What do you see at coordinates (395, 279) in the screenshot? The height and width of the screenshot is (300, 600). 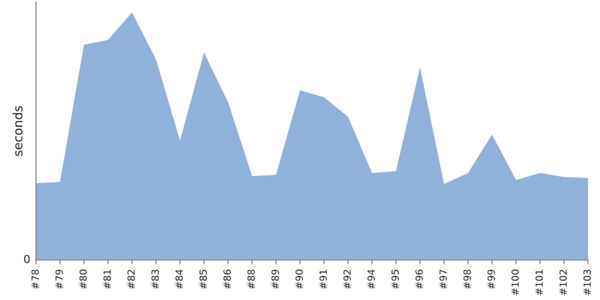 I see `x-tick-label: #95` at bounding box center [395, 279].